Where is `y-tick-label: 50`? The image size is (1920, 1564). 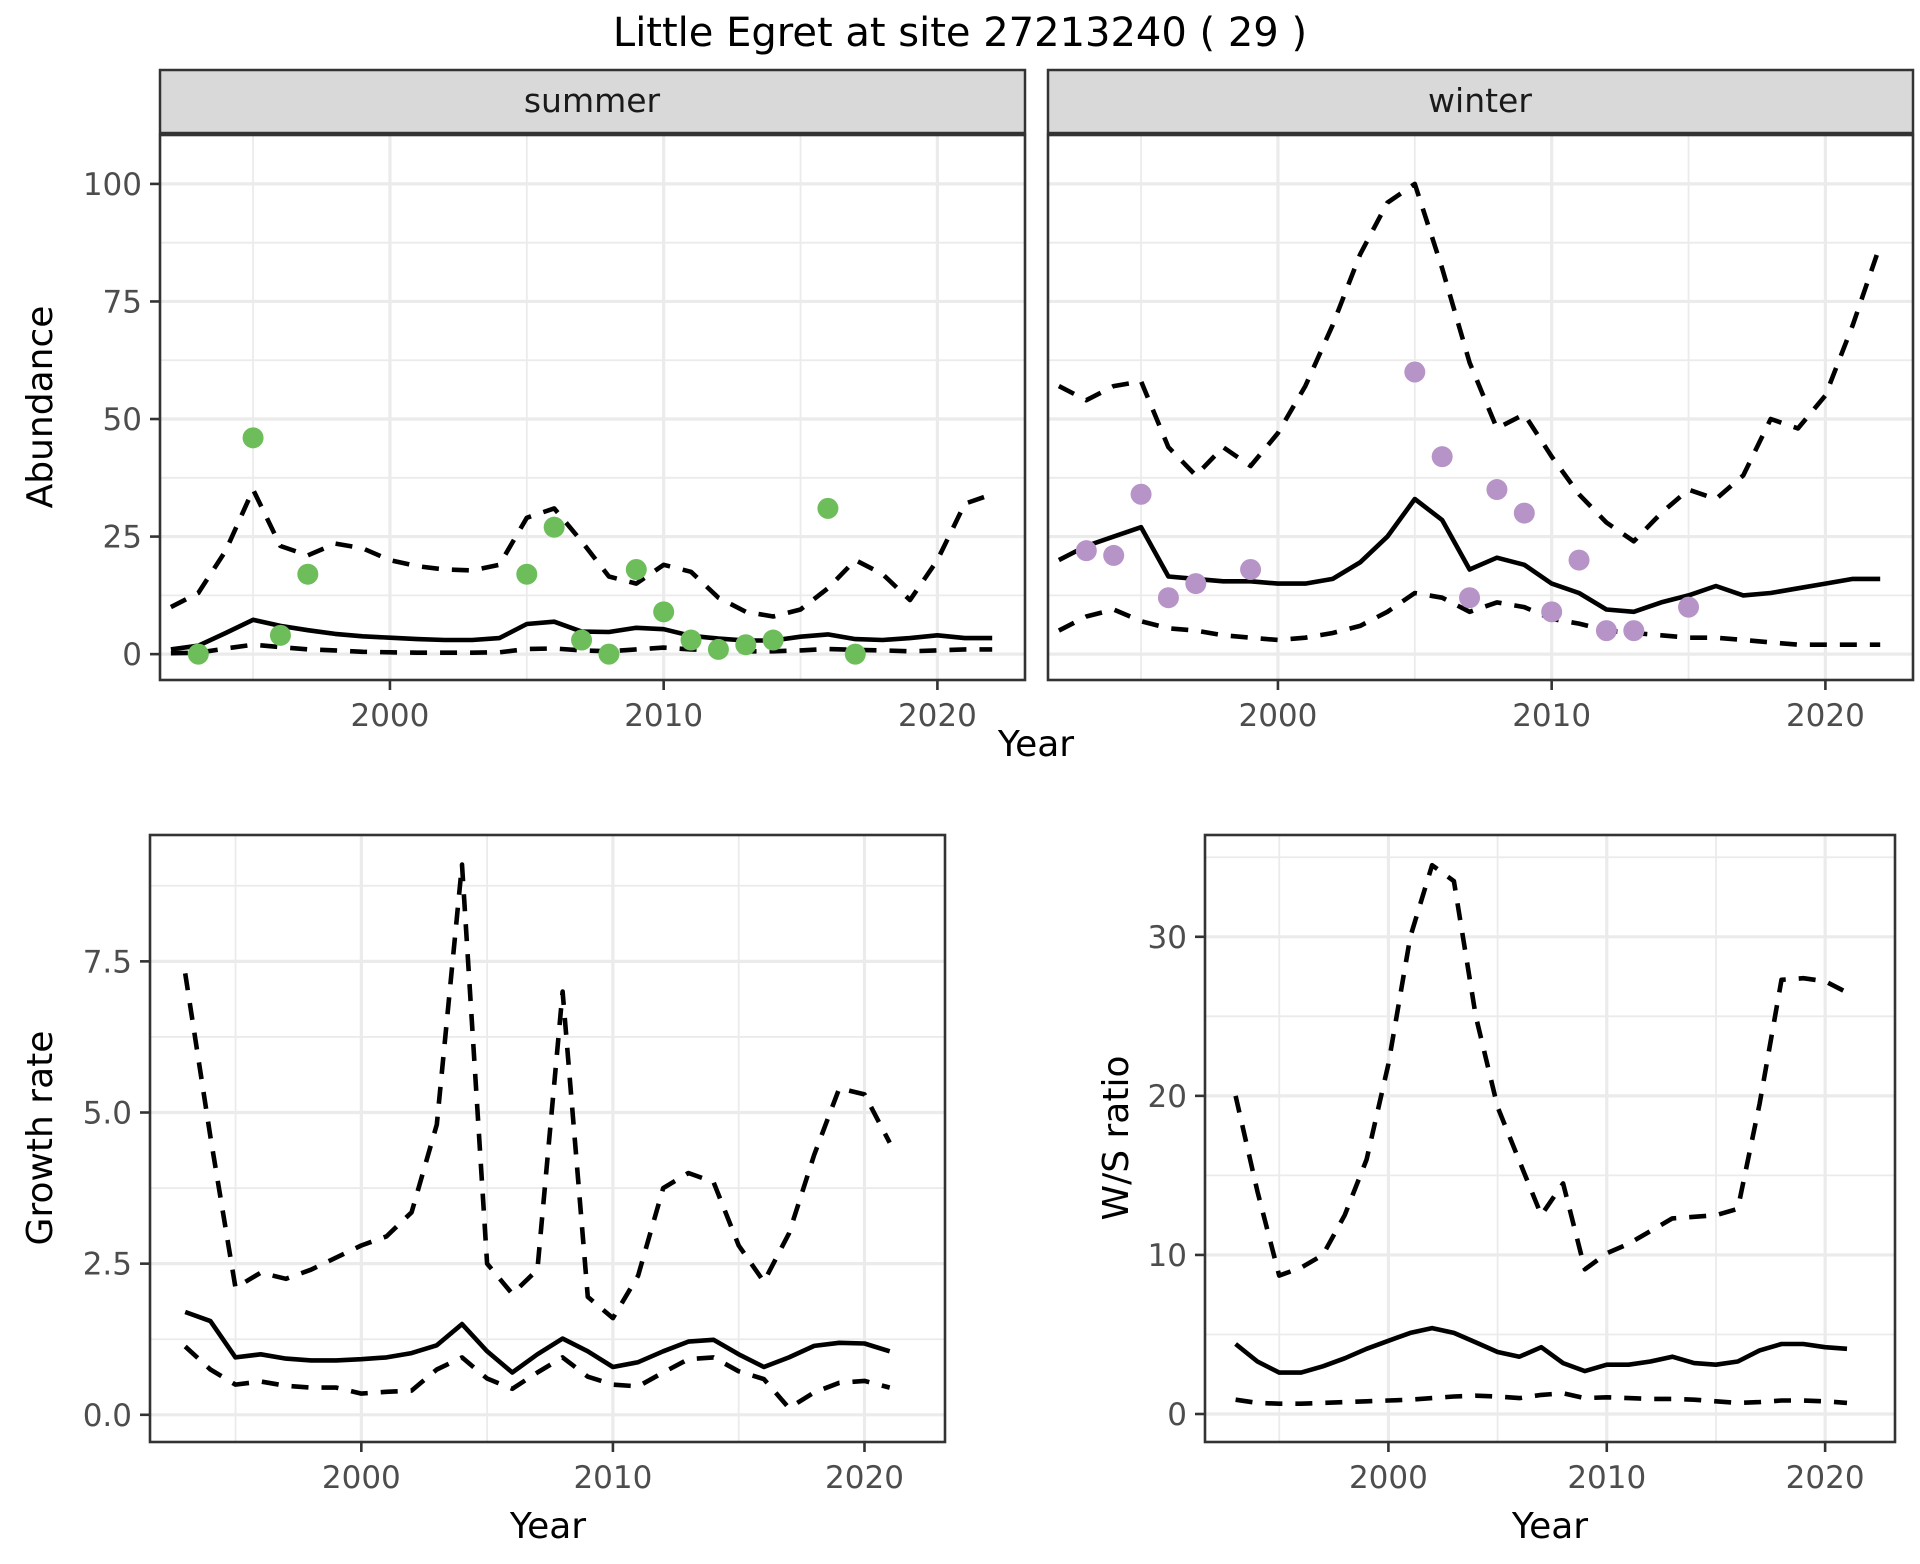
y-tick-label: 50 is located at coordinates (122, 420).